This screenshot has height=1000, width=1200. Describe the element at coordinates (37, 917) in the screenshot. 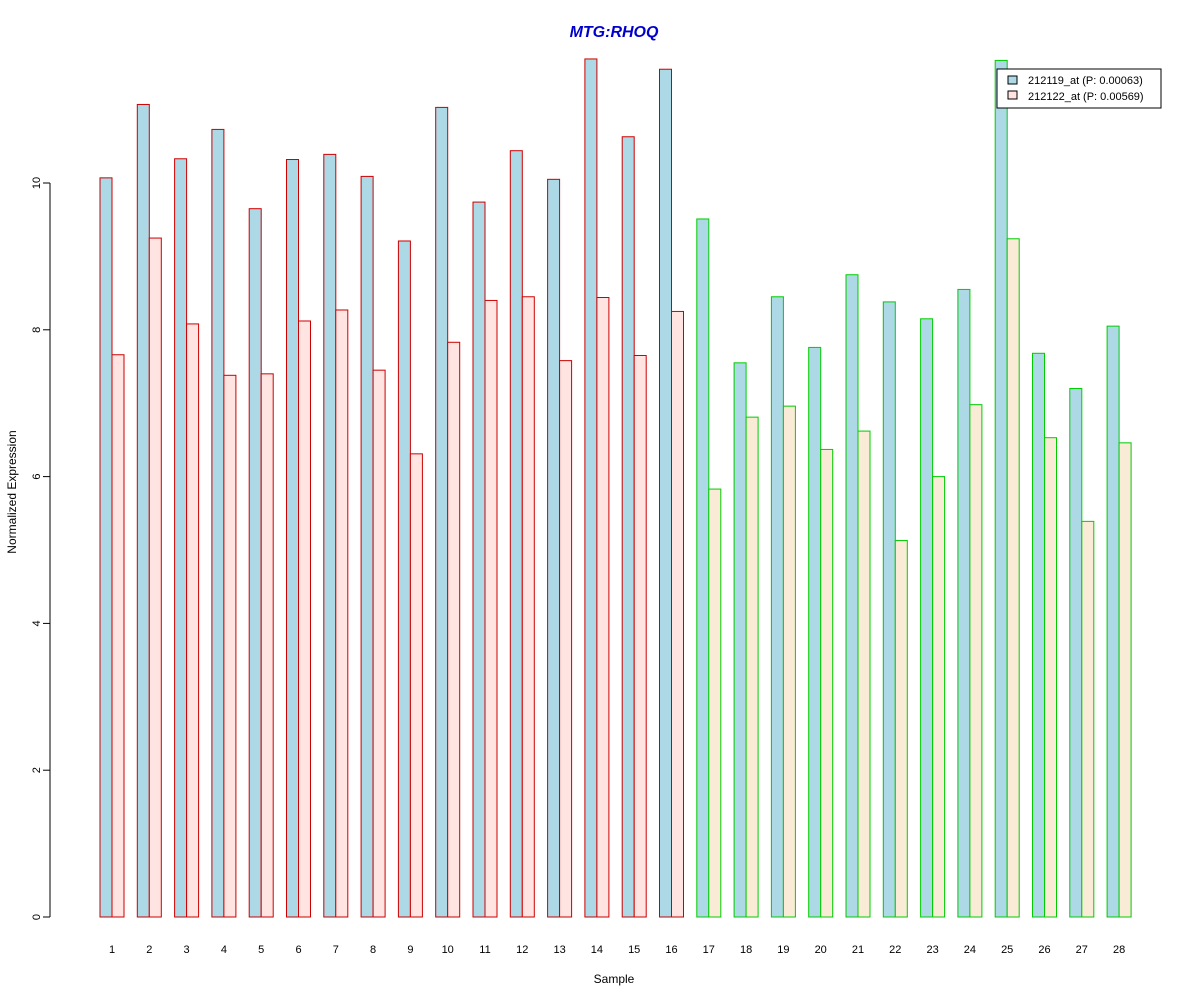

I see `y-tick-label: 0` at that location.